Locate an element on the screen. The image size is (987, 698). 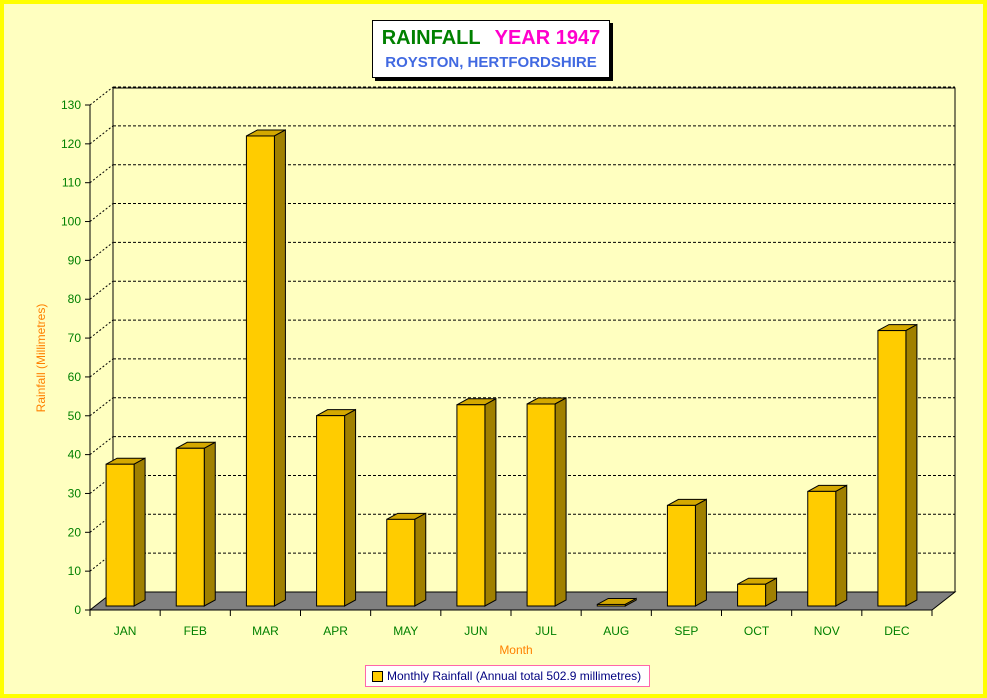
x-tick-label: JAN is located at coordinates (125, 631).